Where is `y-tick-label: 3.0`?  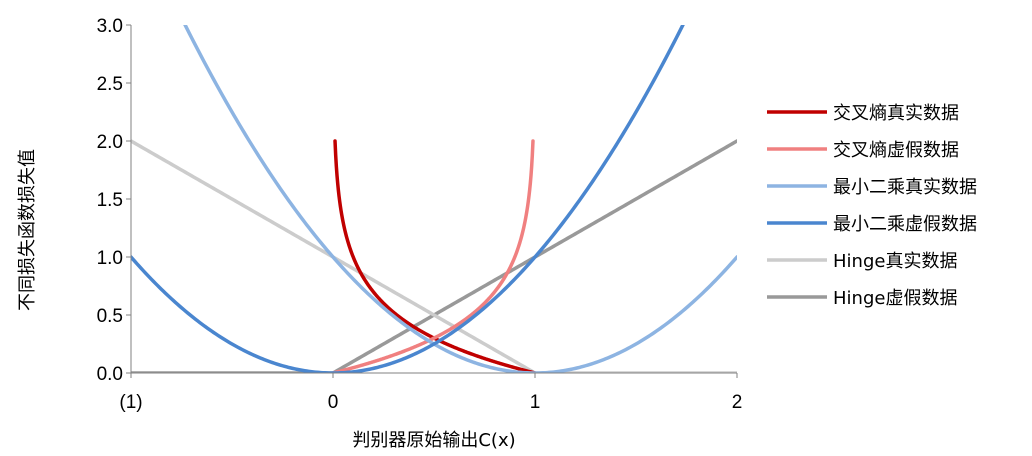 y-tick-label: 3.0 is located at coordinates (110, 26).